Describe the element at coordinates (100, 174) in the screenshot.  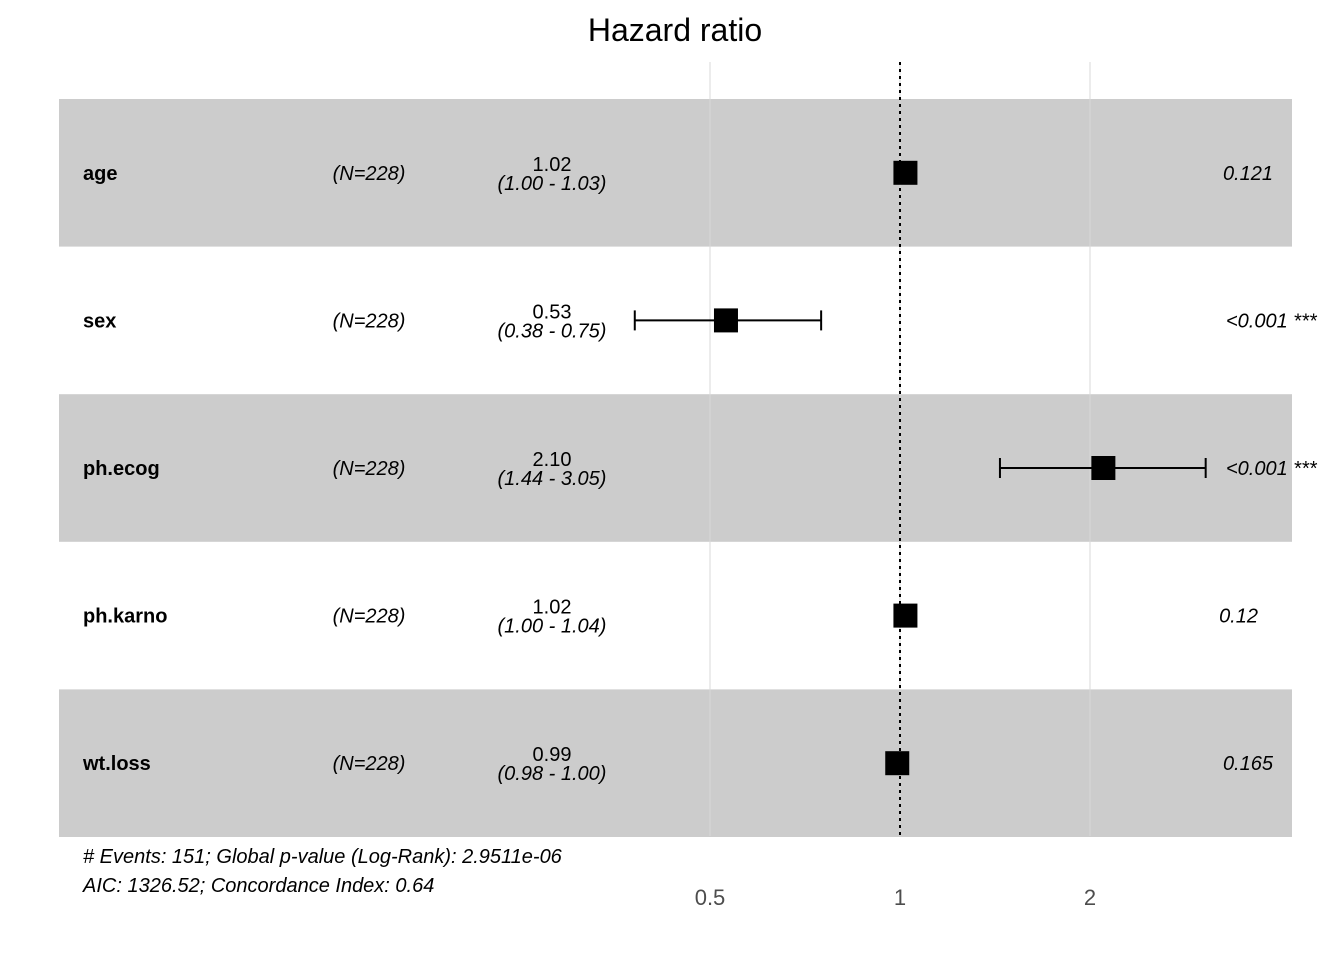
I see `variable-label: age` at that location.